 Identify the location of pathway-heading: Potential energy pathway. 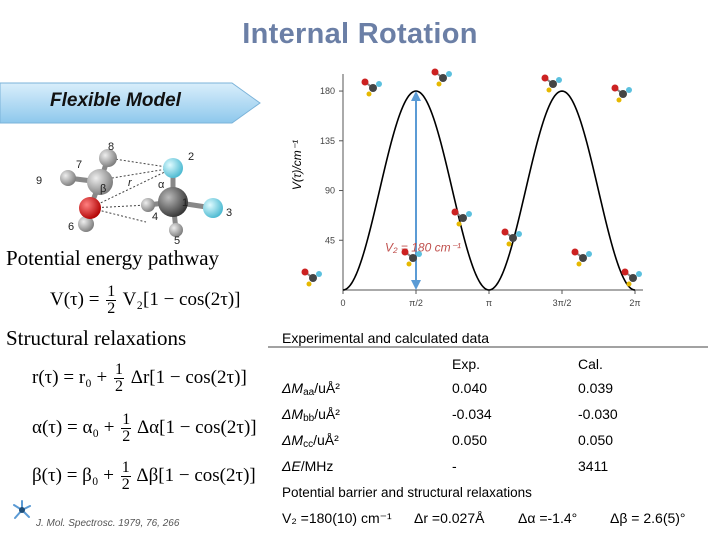
(113, 258).